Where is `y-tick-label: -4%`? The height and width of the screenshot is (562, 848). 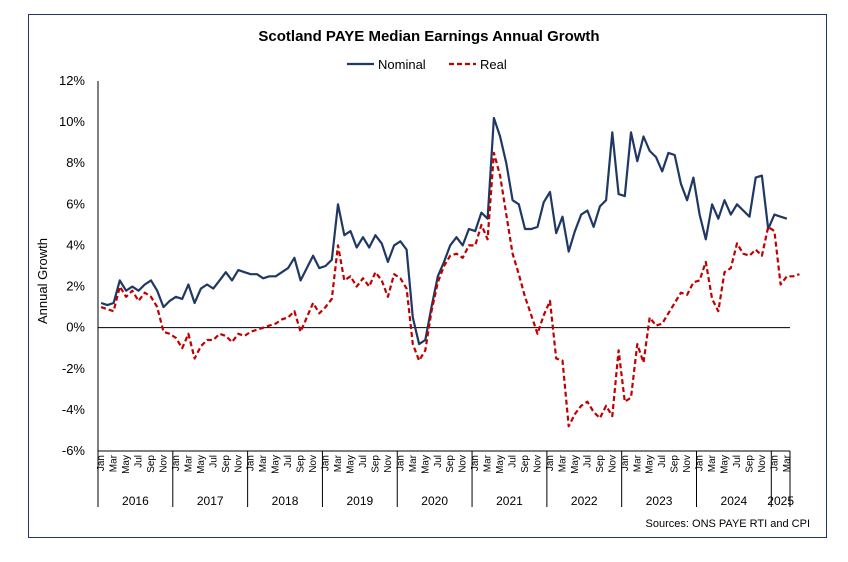
y-tick-label: -4% is located at coordinates (74, 409).